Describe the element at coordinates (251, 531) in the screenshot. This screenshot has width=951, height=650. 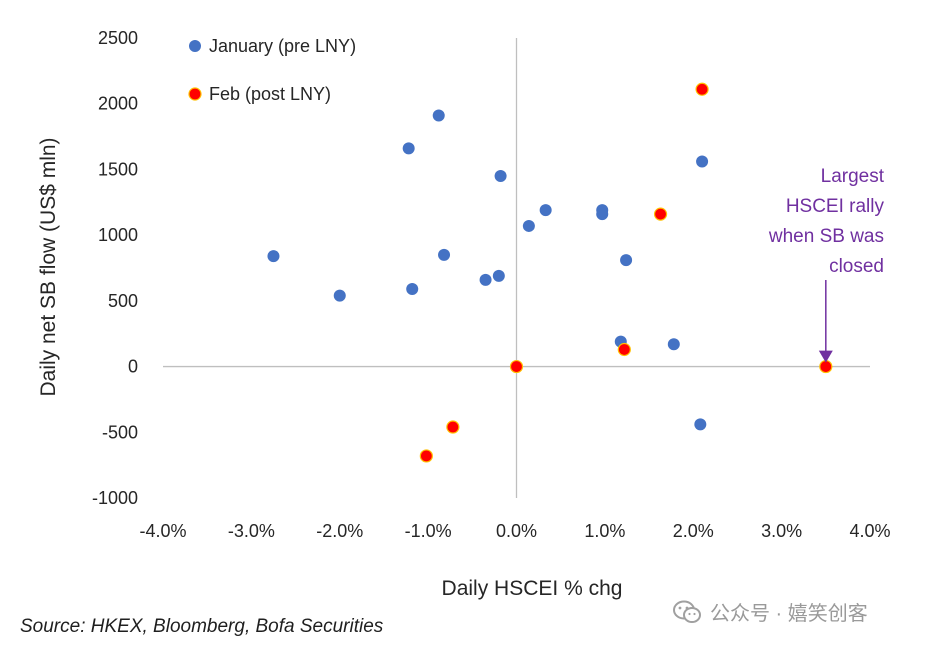
I see `x-tick-label: -3.0%` at that location.